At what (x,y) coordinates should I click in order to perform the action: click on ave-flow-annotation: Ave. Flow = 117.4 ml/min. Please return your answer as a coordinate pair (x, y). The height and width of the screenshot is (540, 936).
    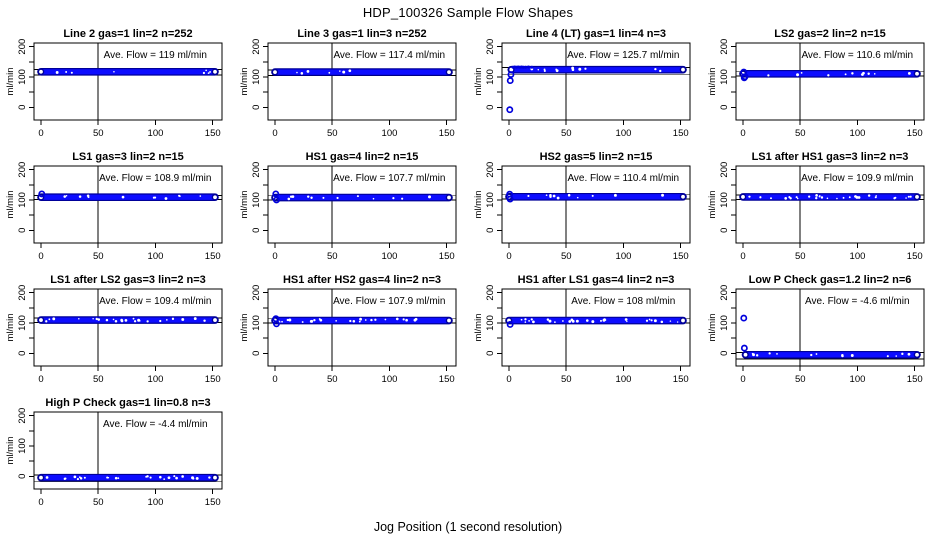
    Looking at the image, I should click on (389, 55).